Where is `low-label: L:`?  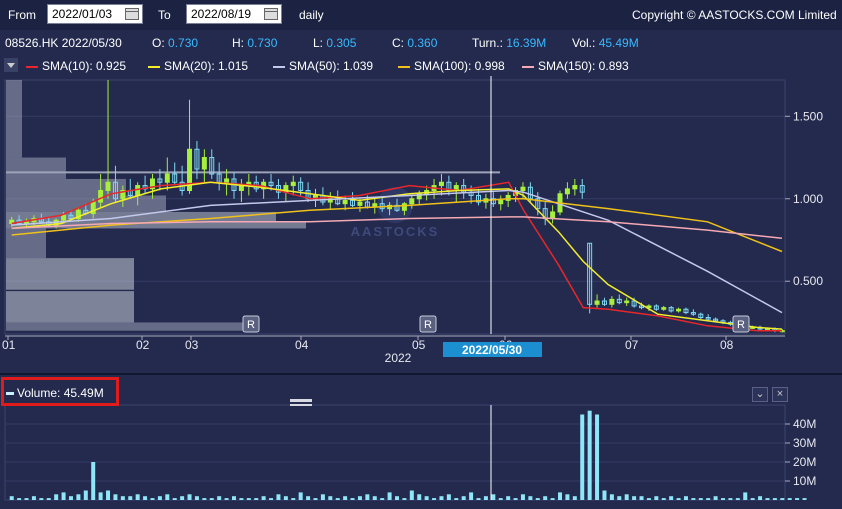
low-label: L: is located at coordinates (318, 43).